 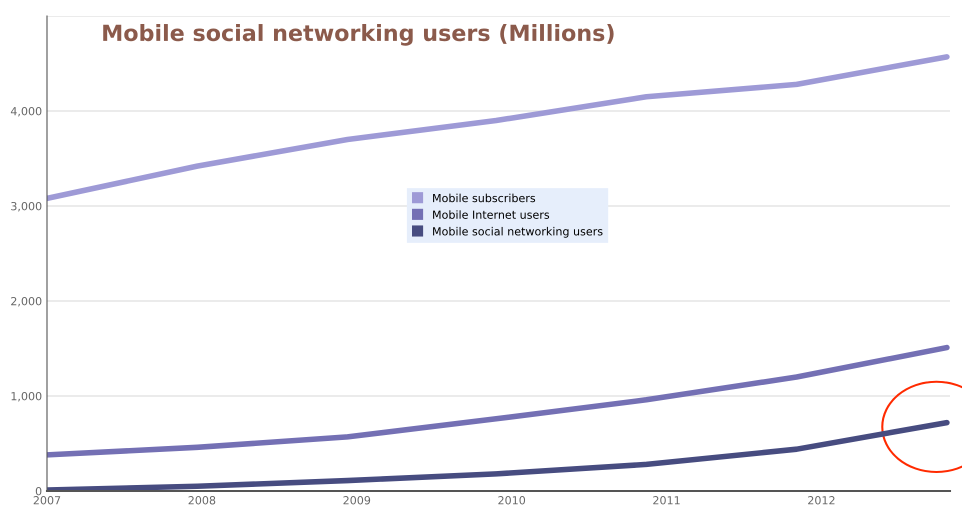 What do you see at coordinates (26, 301) in the screenshot?
I see `y-tick-label: 2,000` at bounding box center [26, 301].